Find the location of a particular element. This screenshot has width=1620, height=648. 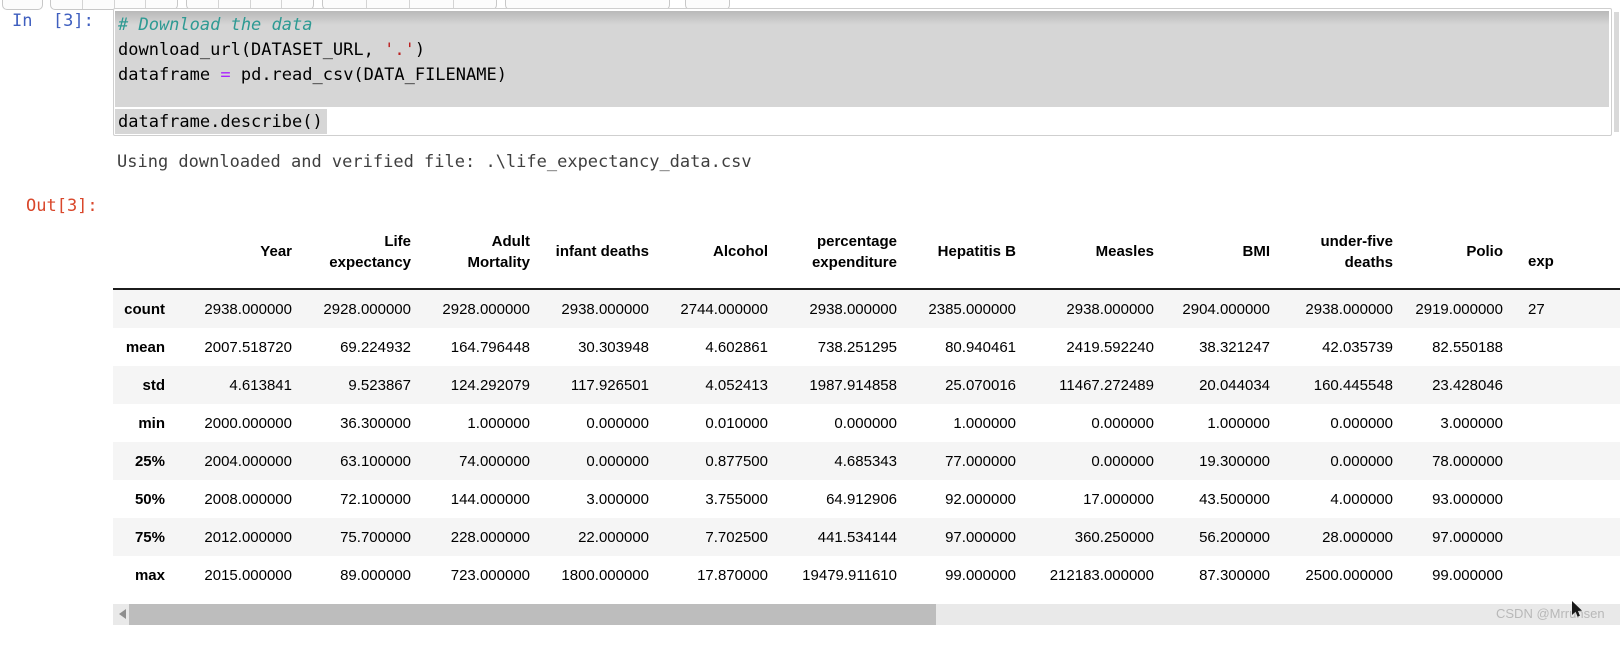

table-cell: 69.224932 is located at coordinates (375, 347).